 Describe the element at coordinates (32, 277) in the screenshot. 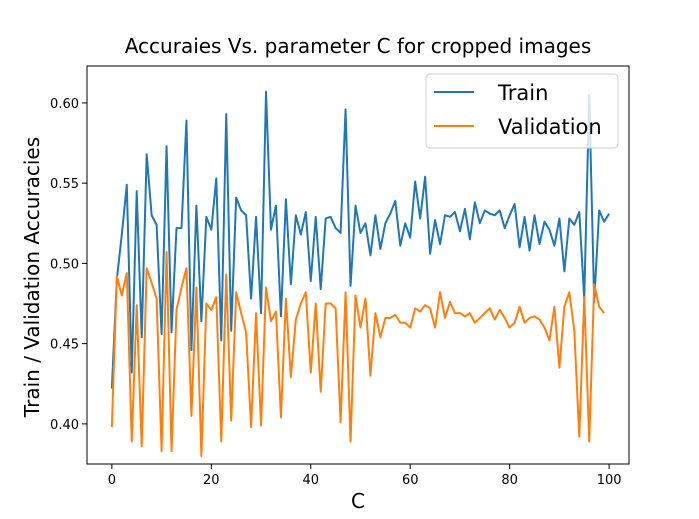

I see `y-axis-label: Train / Validation Accuracies` at that location.